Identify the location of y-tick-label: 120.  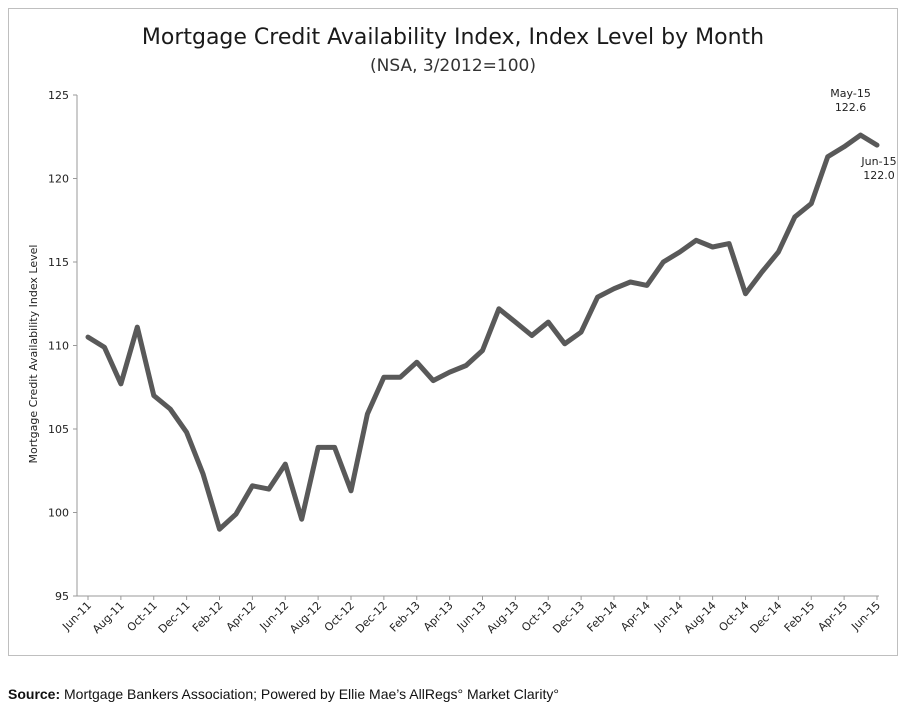
(58, 179).